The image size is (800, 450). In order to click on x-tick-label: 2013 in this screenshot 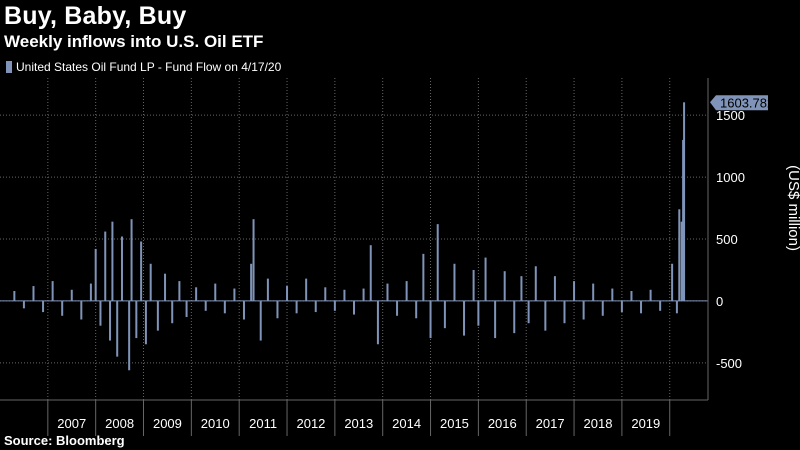, I will do `click(358, 423)`.